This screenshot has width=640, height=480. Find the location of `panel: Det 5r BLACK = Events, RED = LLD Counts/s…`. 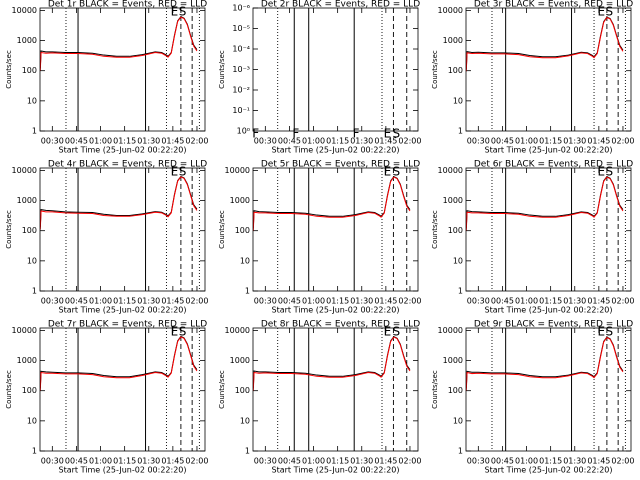

panel: Det 5r BLACK = Events, RED = LLD Counts/s… is located at coordinates (319, 237).